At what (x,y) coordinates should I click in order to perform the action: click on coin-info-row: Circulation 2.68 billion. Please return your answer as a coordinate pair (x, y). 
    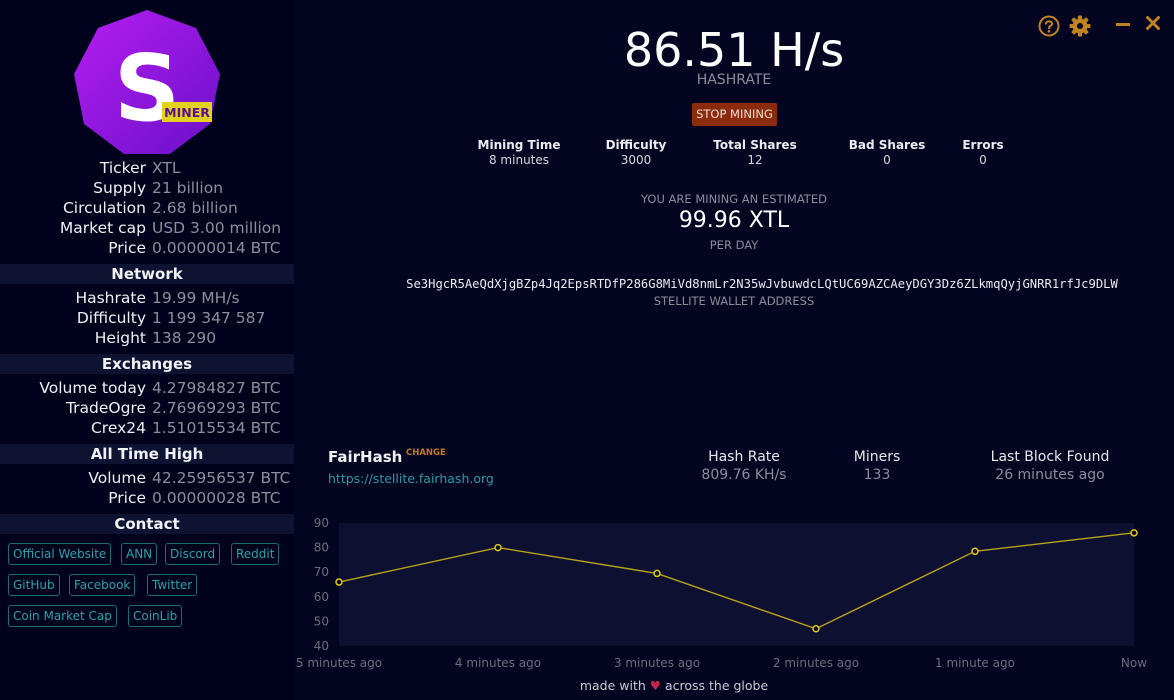
    Looking at the image, I should click on (147, 208).